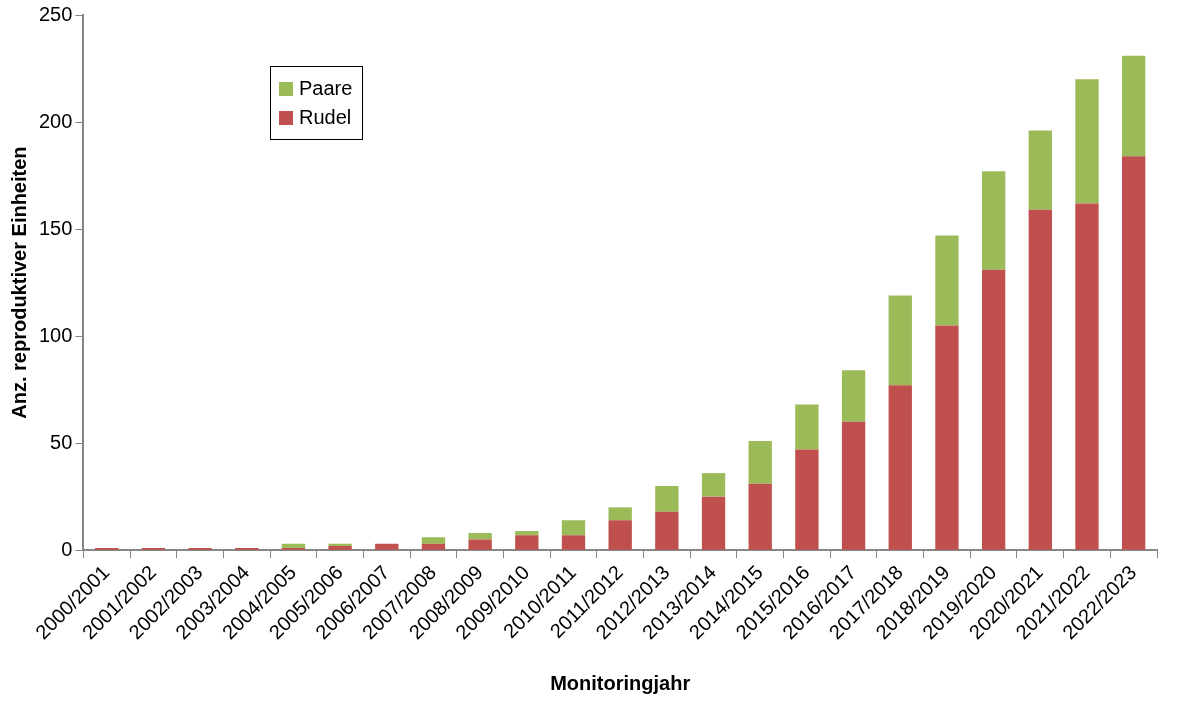 The height and width of the screenshot is (704, 1177). I want to click on y-tick-label: 0, so click(67, 548).